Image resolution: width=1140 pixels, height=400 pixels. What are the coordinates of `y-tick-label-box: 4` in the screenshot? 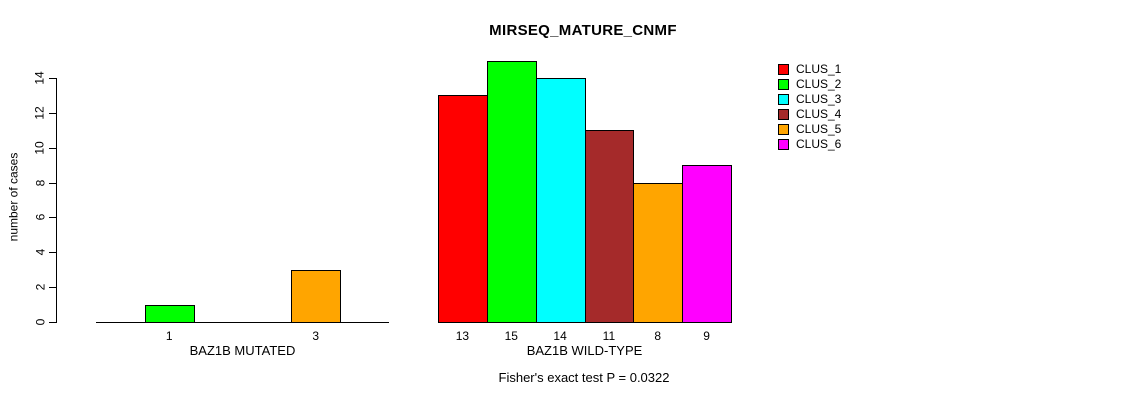 It's located at (40, 252).